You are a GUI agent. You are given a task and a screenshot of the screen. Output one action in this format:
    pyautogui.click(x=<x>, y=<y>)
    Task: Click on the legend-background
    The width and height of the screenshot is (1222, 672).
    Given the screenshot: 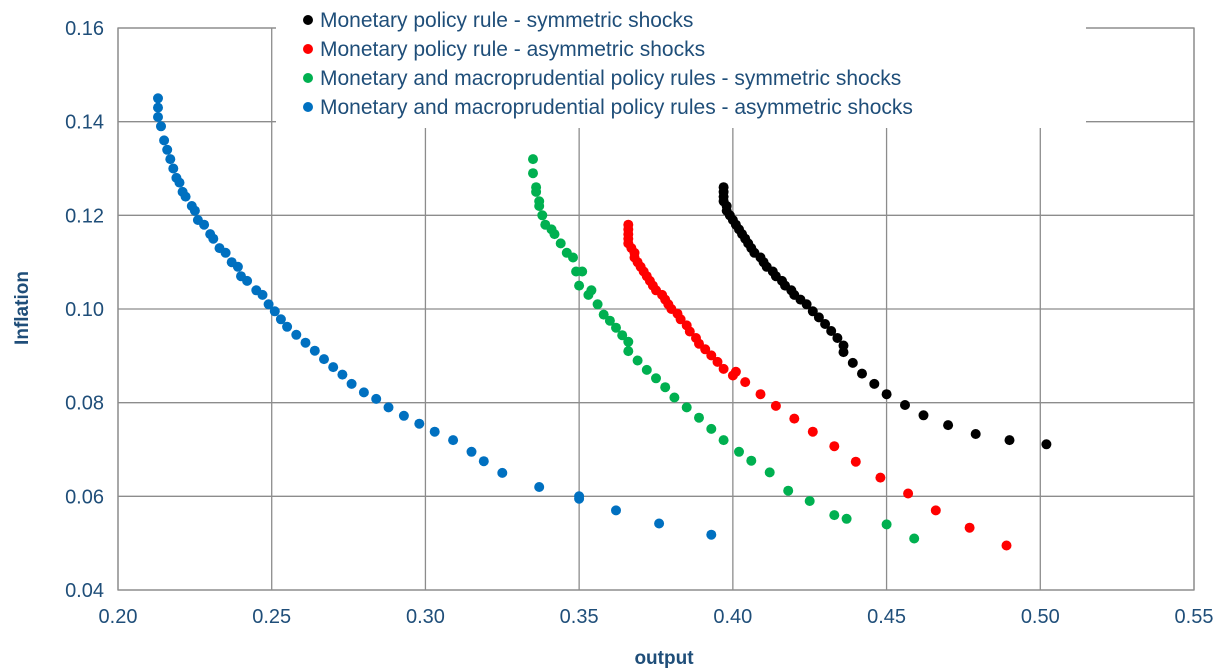 What is the action you would take?
    pyautogui.click(x=681, y=66)
    